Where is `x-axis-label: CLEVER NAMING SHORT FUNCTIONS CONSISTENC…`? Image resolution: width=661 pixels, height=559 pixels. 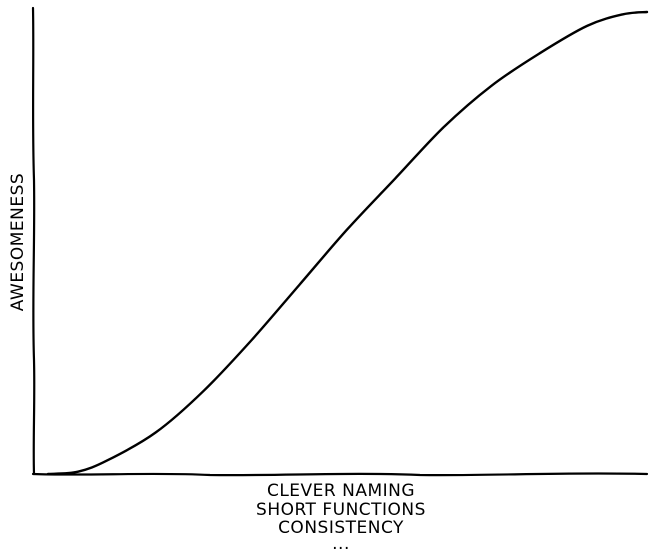 x-axis-label: CLEVER NAMING SHORT FUNCTIONS CONSISTENC… is located at coordinates (341, 517).